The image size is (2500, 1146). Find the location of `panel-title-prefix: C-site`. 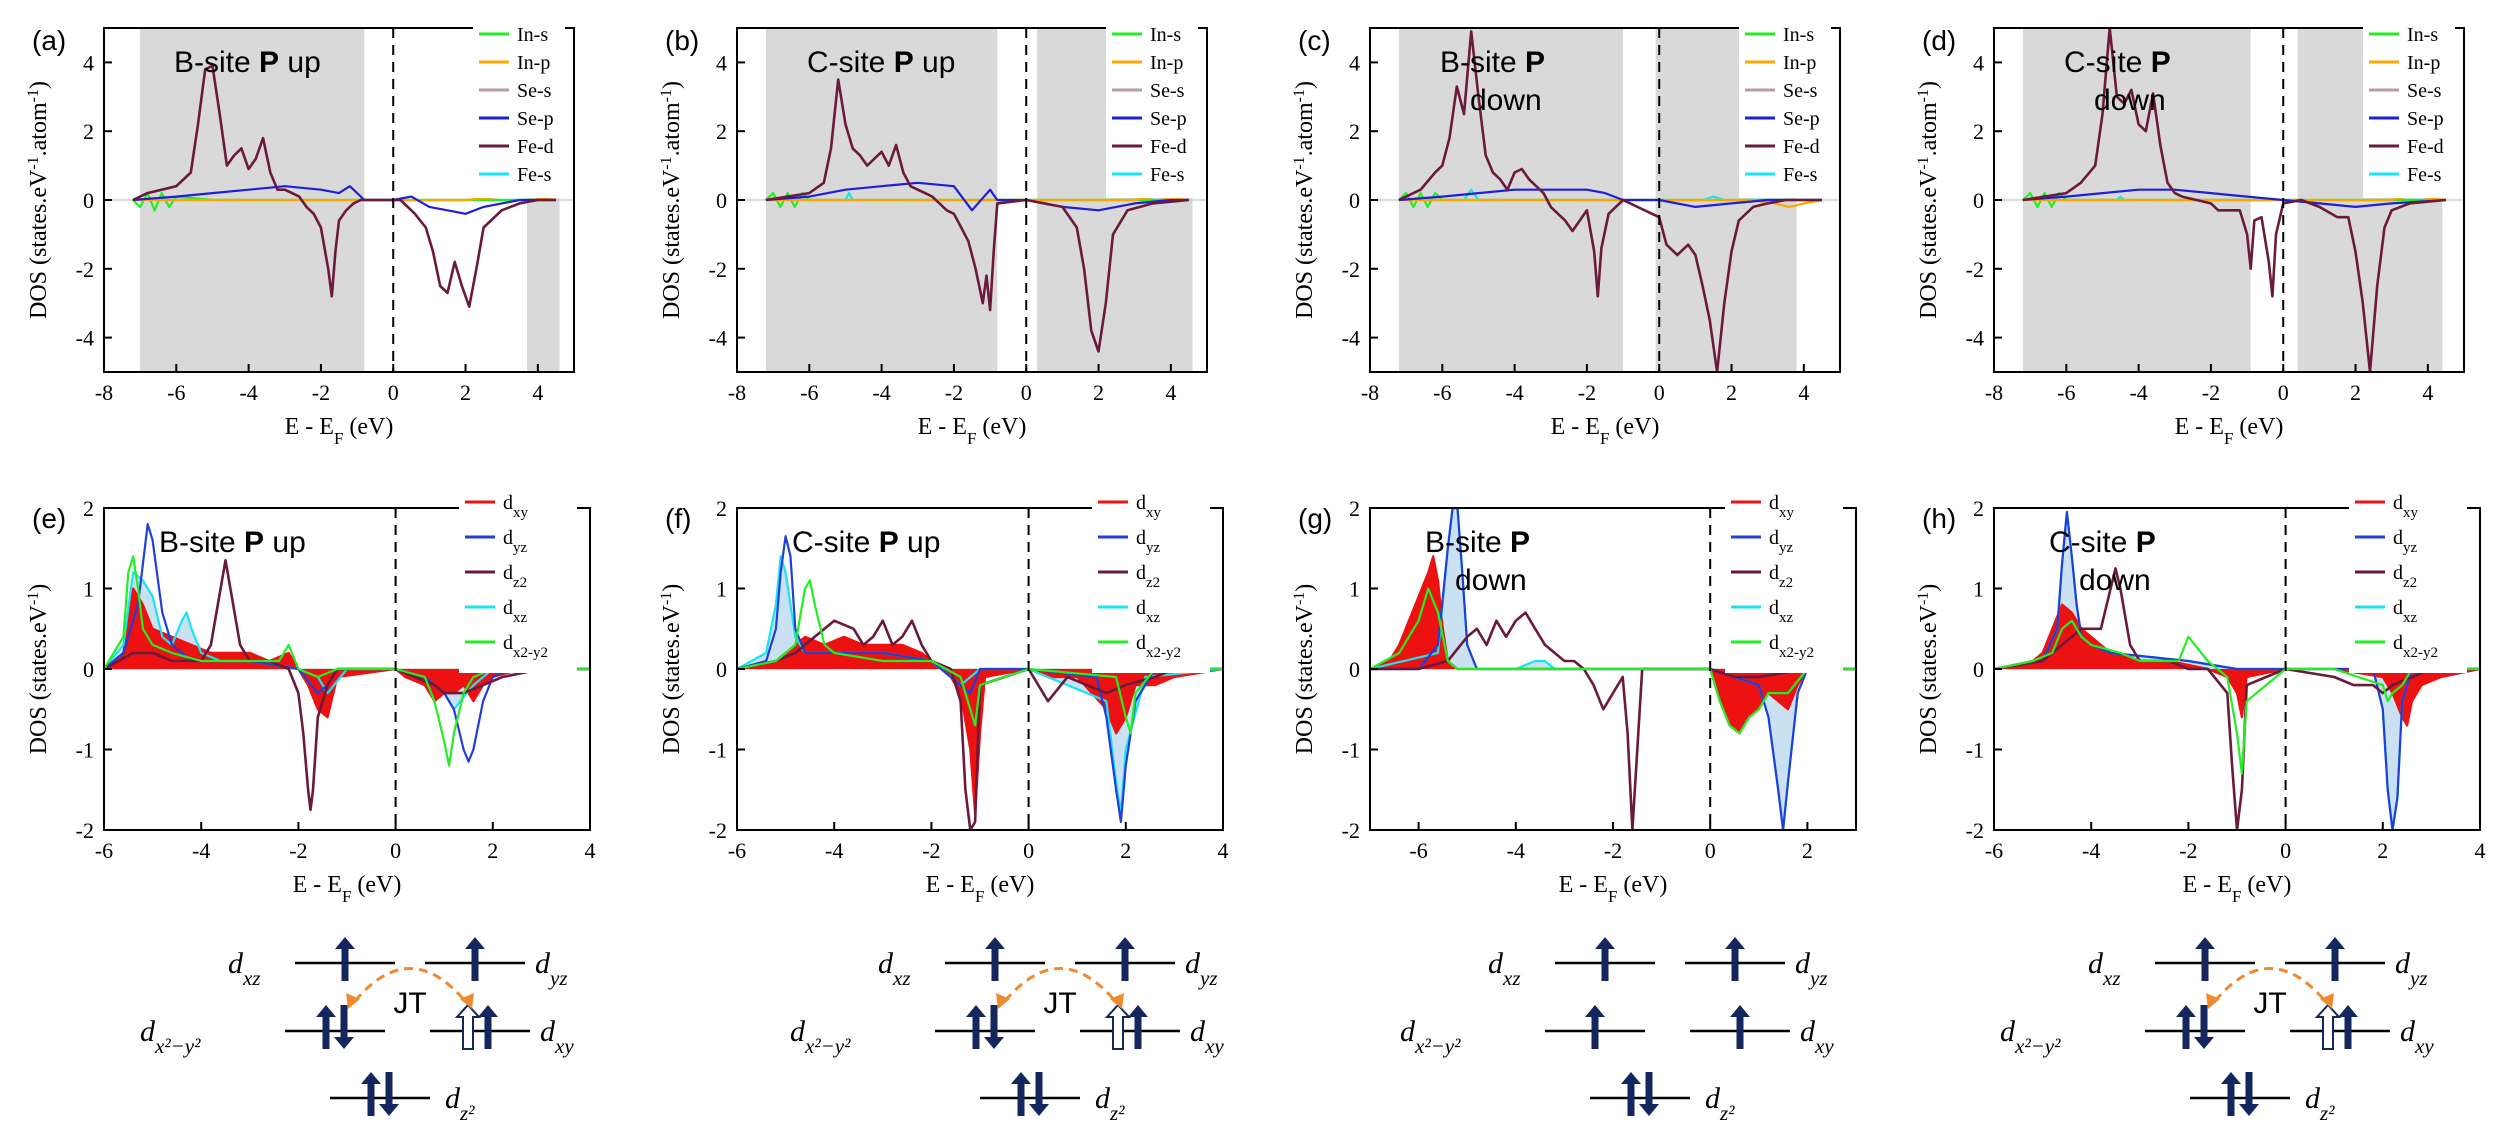

panel-title-prefix: C-site is located at coordinates (2107, 62).